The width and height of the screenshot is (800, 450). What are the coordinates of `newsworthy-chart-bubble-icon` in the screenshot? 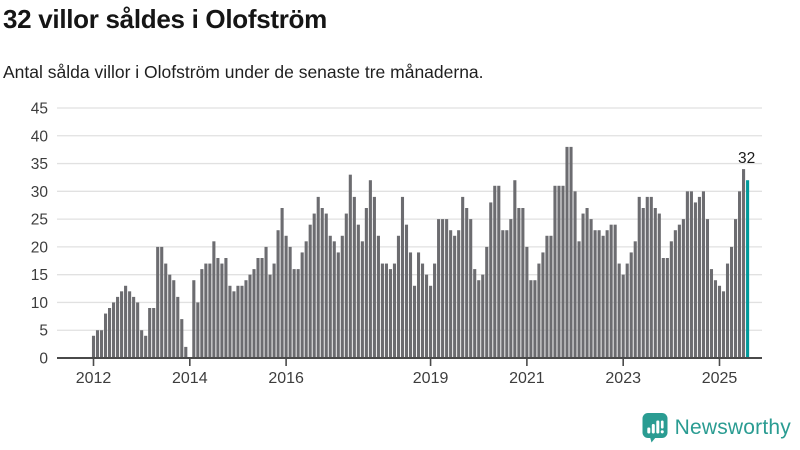 It's located at (655, 428).